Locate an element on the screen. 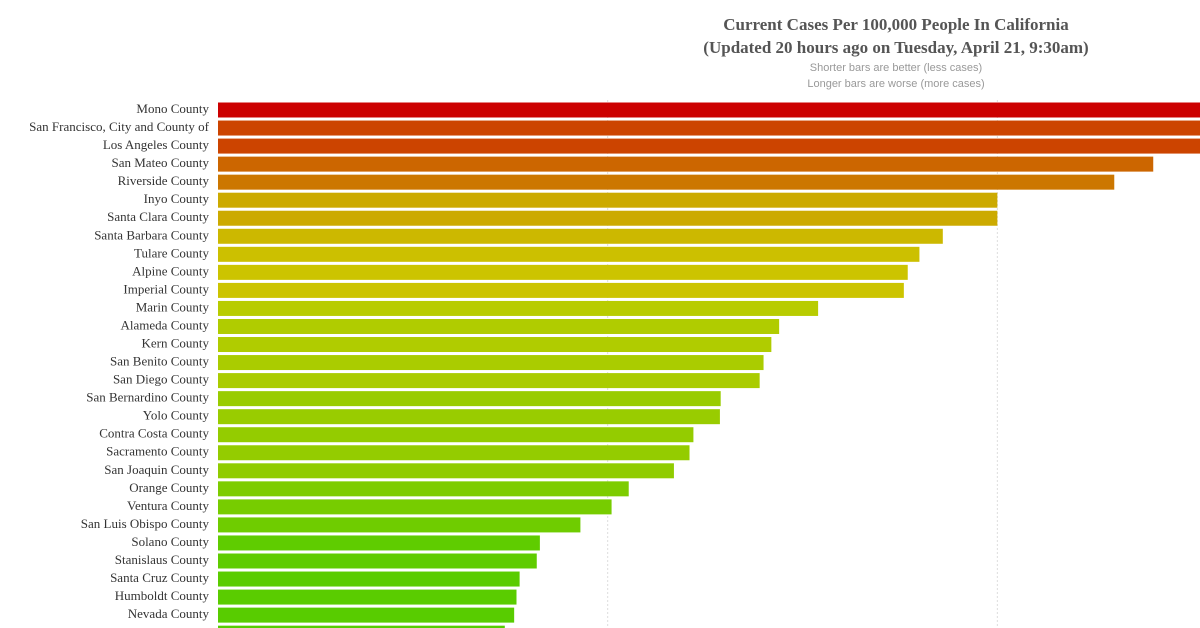  y-tick-label: Stanislaus County is located at coordinates (162, 559).